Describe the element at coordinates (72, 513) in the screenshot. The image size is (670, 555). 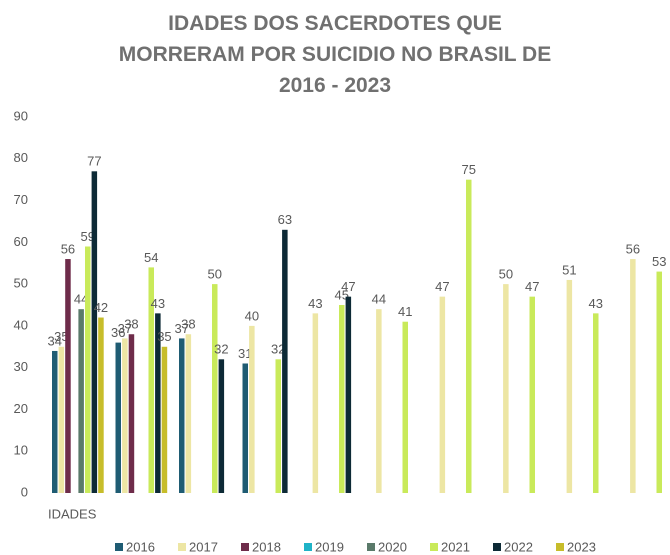
I see `x-axis-label: IDADES` at that location.